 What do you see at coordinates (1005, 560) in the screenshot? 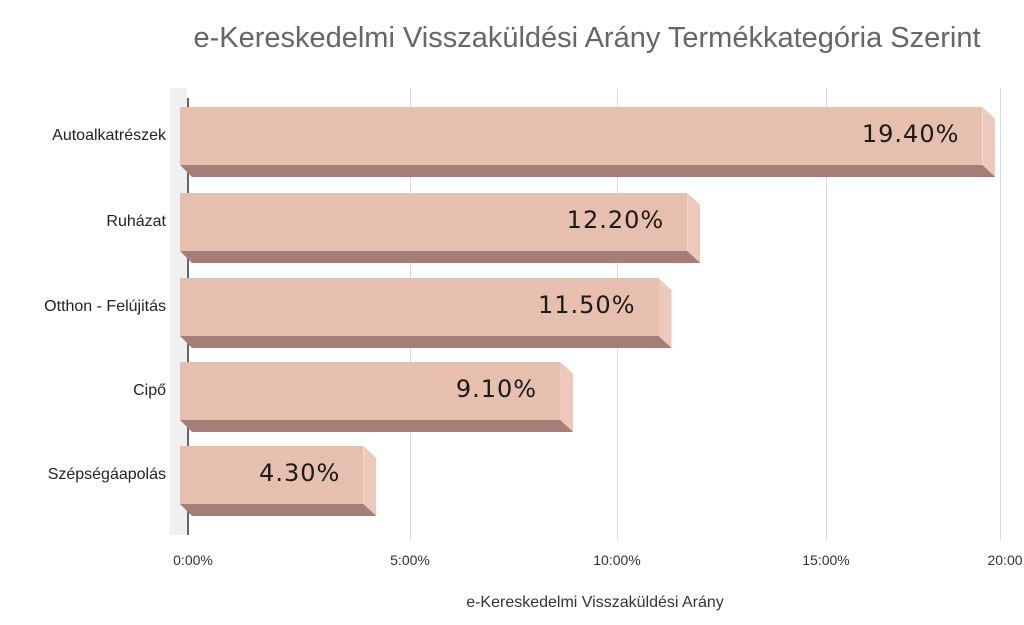
I see `x-tick-label: 20:00` at bounding box center [1005, 560].